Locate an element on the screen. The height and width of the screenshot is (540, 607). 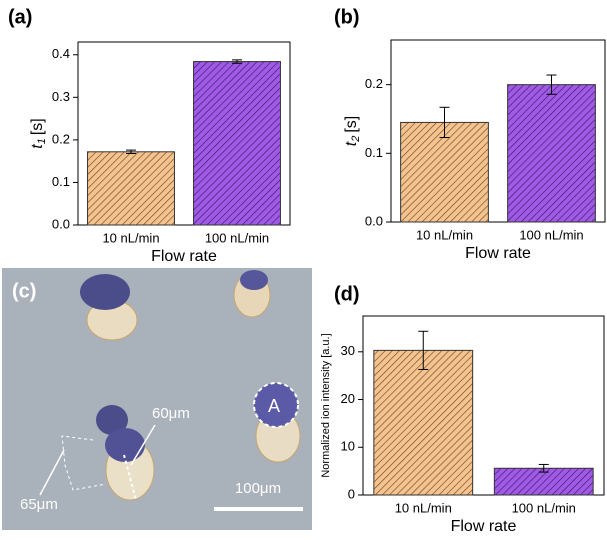
y-axis-label: Normalized ion intensity [a.u.] is located at coordinates (326, 405).